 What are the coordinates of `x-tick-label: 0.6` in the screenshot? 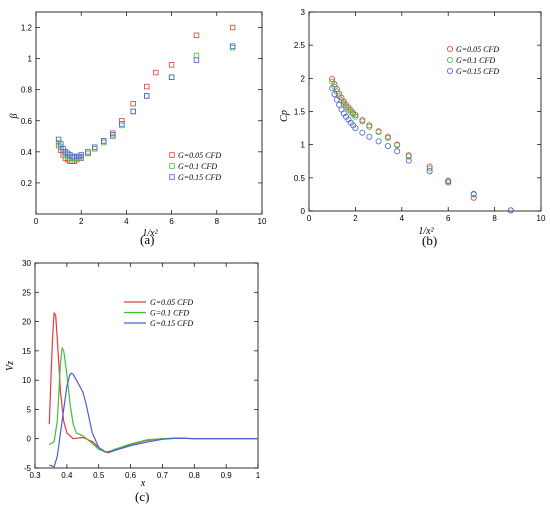 It's located at (131, 475).